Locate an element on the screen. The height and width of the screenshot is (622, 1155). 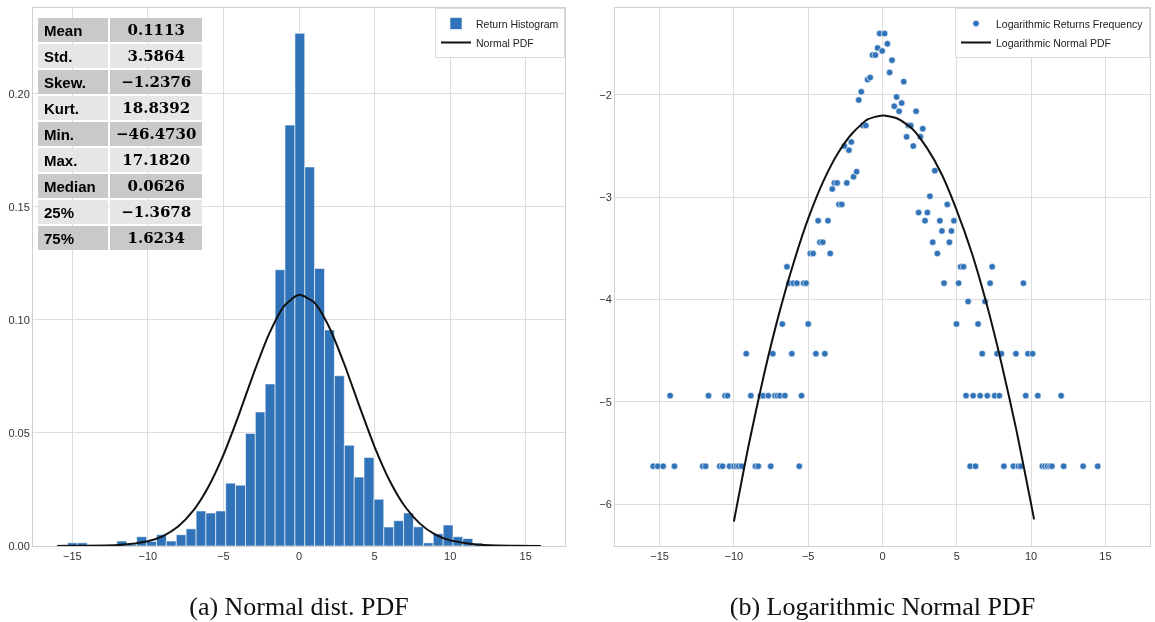
y-tick-label: 0.10 is located at coordinates (19, 319).